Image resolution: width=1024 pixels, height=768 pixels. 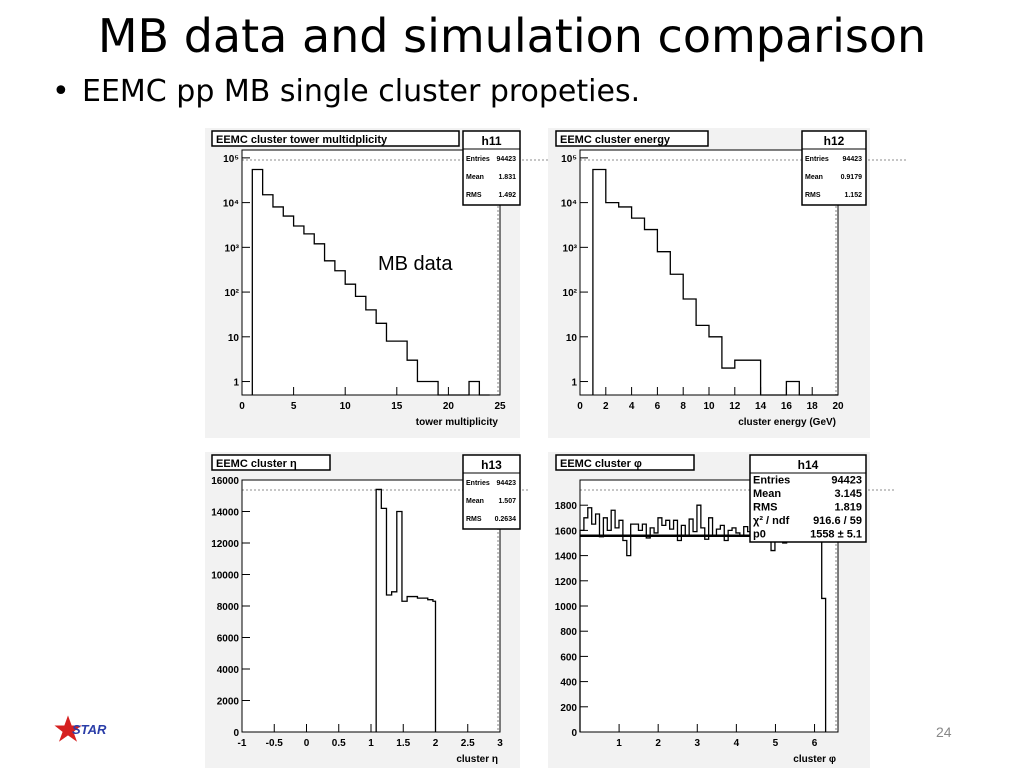 I want to click on y-tick-label-h13: 10000, so click(x=225, y=576).